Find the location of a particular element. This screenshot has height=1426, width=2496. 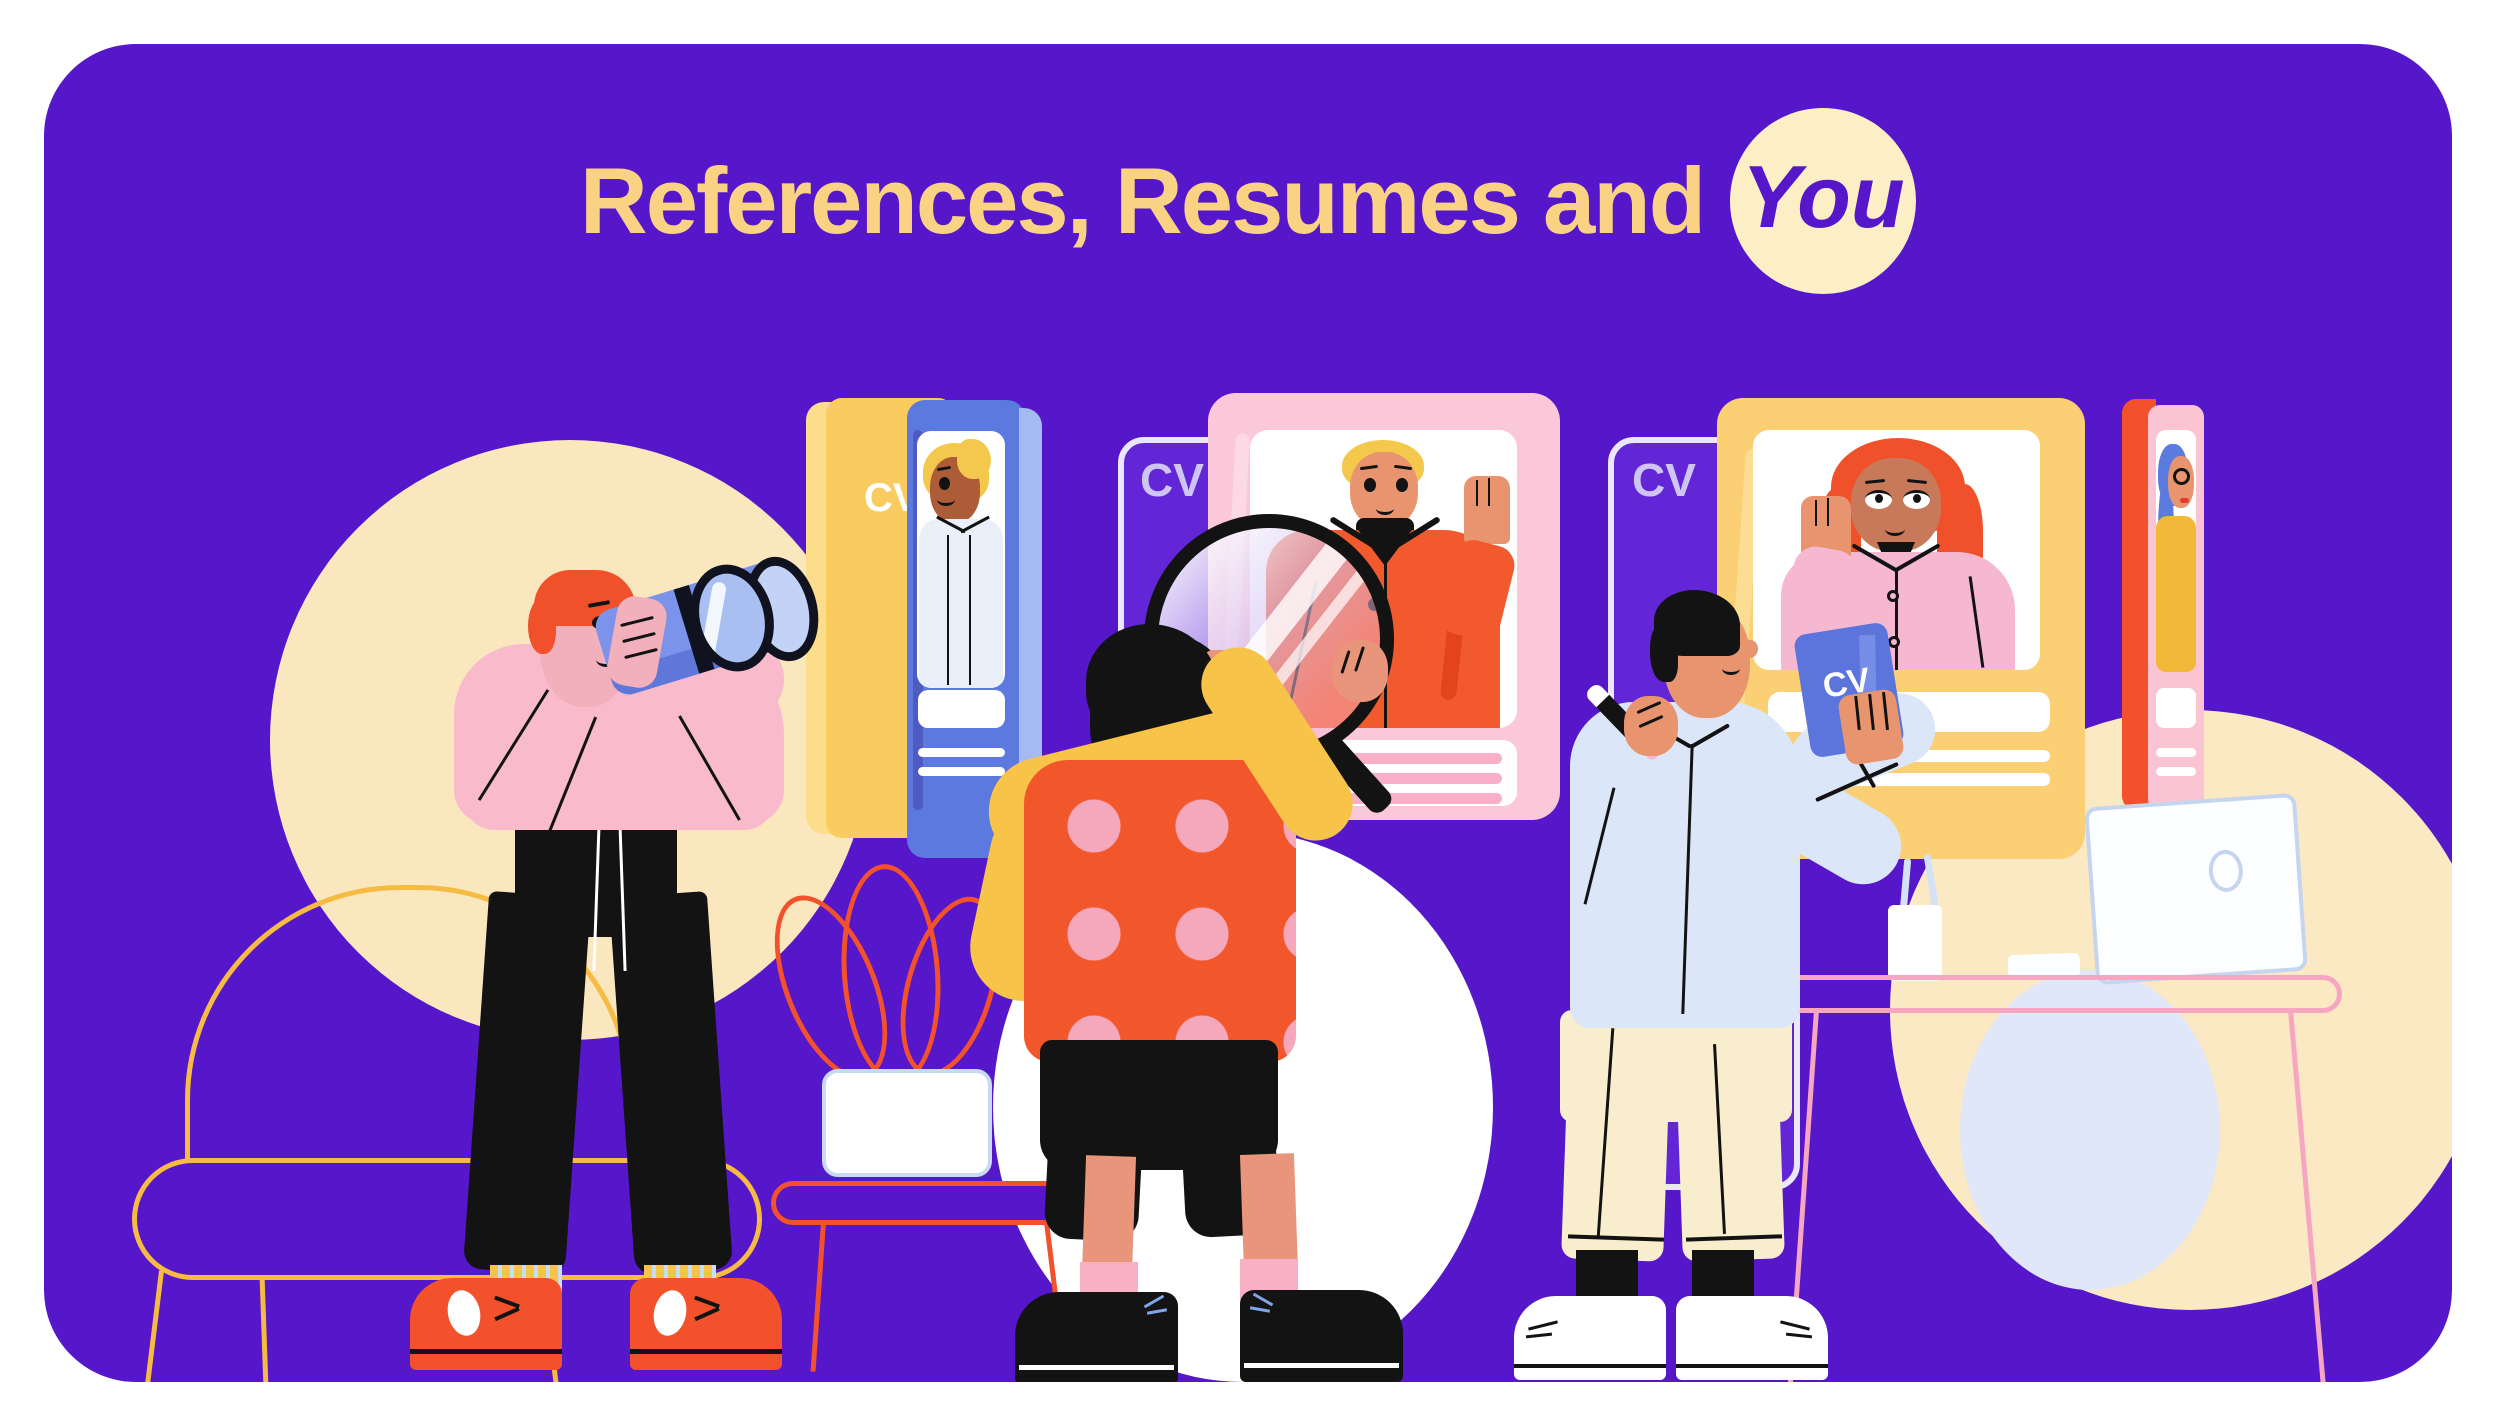

stool-seat is located at coordinates (918, 1203).